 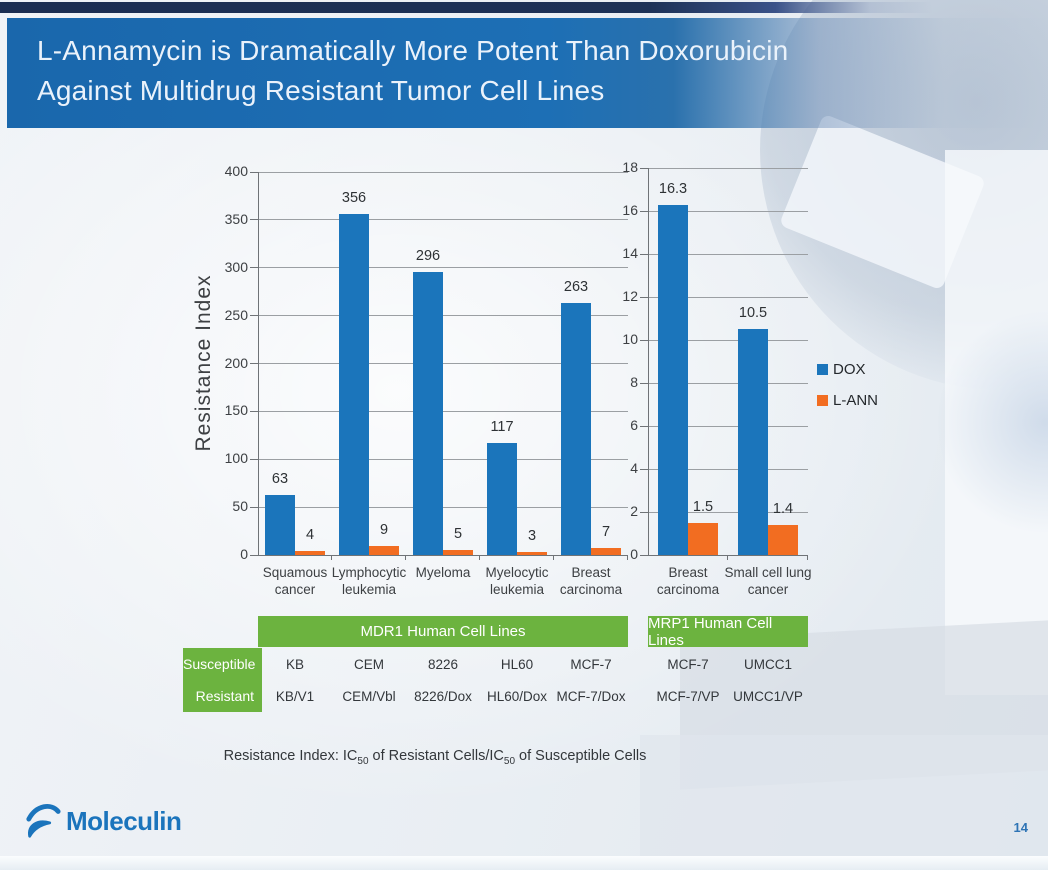 What do you see at coordinates (634, 511) in the screenshot?
I see `y-tick-label: 2` at bounding box center [634, 511].